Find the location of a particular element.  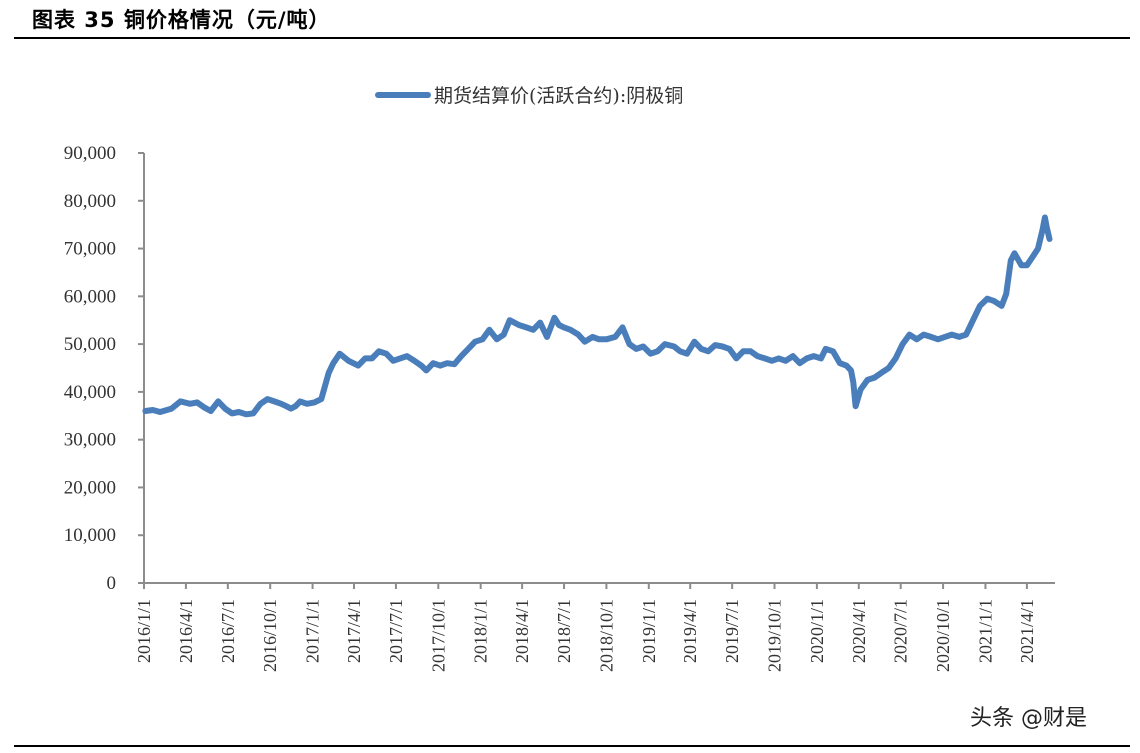

figure-title: 图表 35 铜价格情况（元/吨） is located at coordinates (181, 20).